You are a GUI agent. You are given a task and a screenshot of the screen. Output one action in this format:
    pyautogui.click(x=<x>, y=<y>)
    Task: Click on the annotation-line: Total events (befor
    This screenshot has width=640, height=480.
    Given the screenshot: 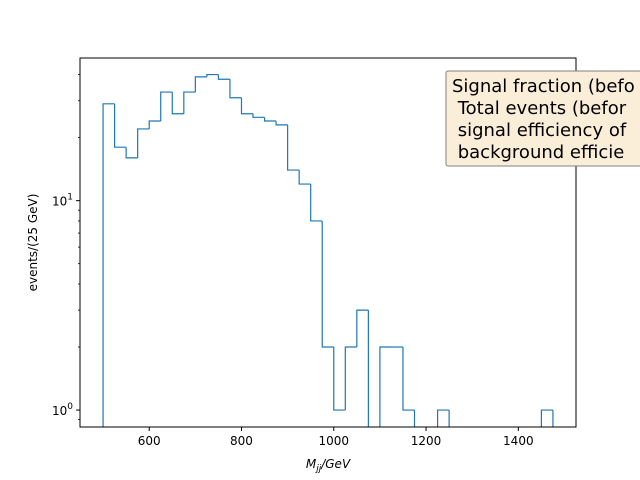 What is the action you would take?
    pyautogui.click(x=539, y=108)
    